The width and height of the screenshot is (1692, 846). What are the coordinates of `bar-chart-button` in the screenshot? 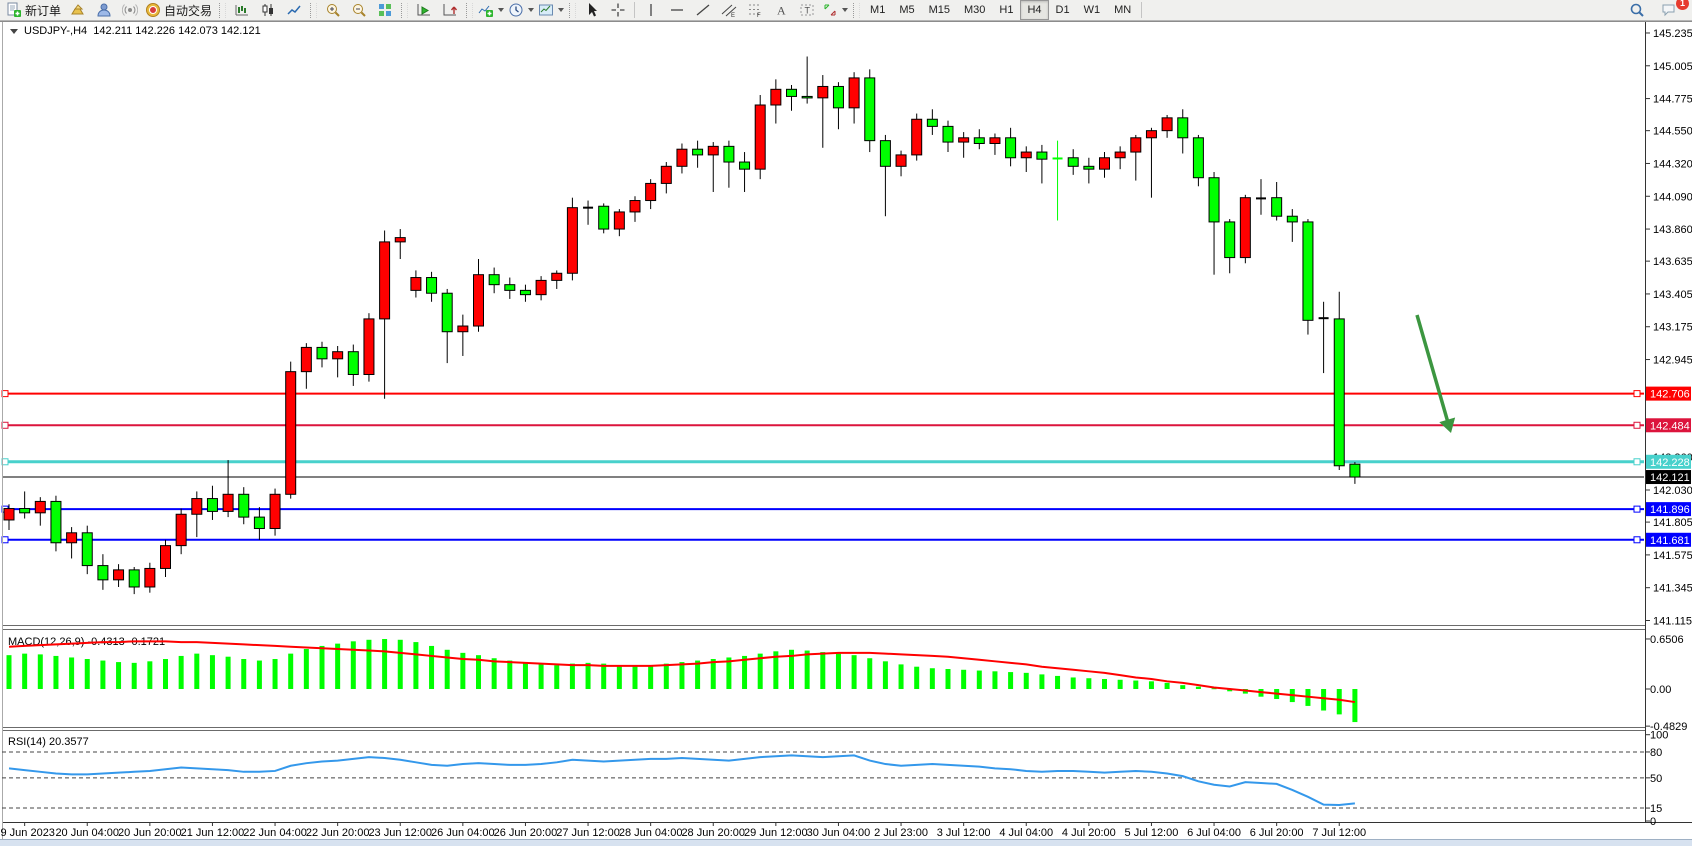 It's located at (242, 10).